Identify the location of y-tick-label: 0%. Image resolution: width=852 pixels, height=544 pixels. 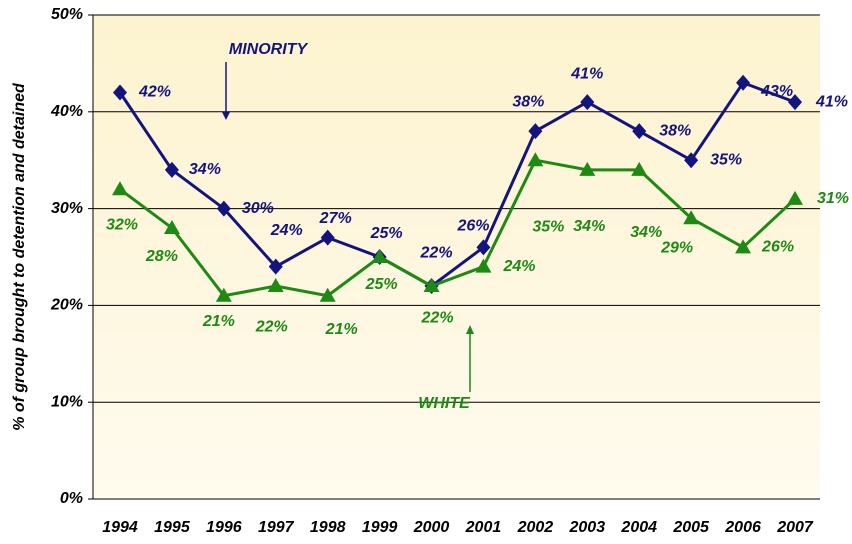
(71, 498).